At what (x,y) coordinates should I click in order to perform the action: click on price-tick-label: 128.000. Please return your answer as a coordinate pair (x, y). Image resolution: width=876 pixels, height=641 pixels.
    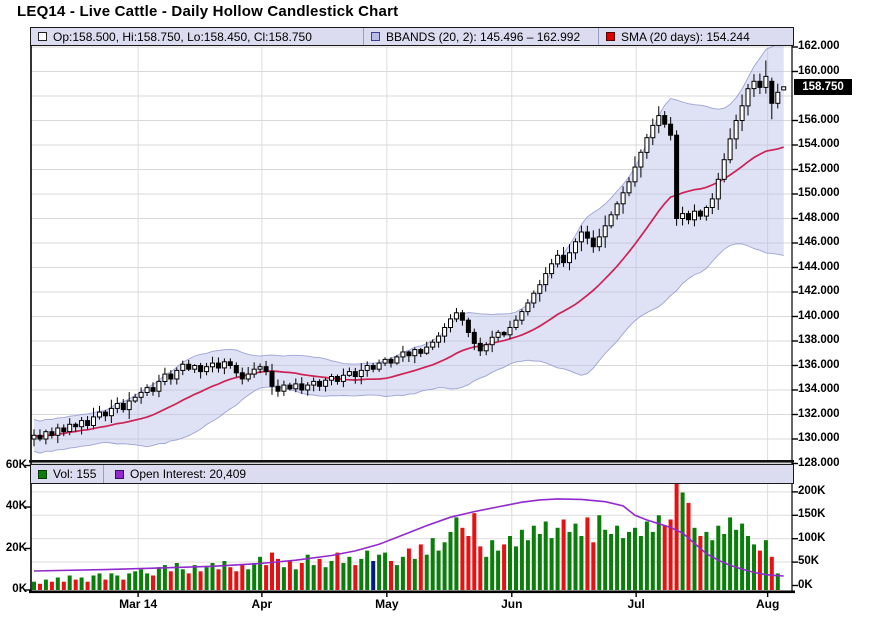
    Looking at the image, I should click on (819, 462).